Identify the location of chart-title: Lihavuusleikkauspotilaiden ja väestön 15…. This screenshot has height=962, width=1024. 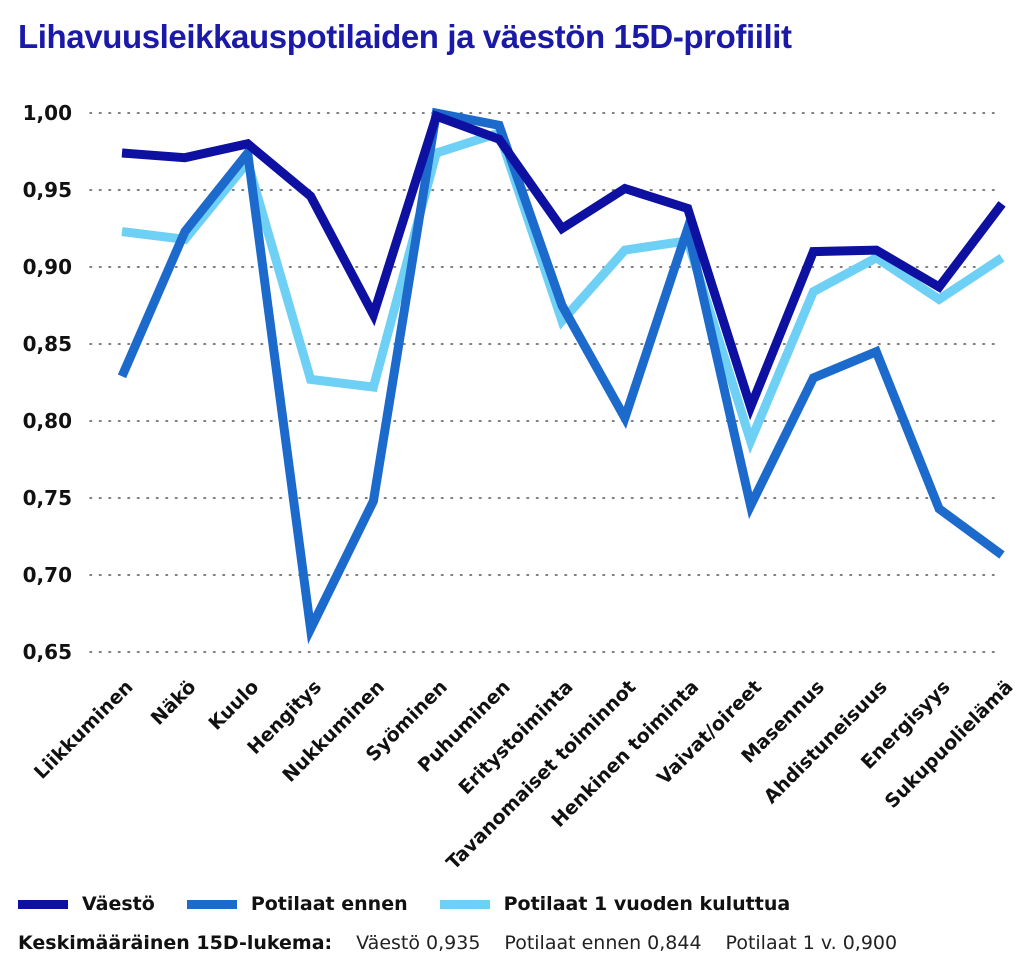
(405, 36).